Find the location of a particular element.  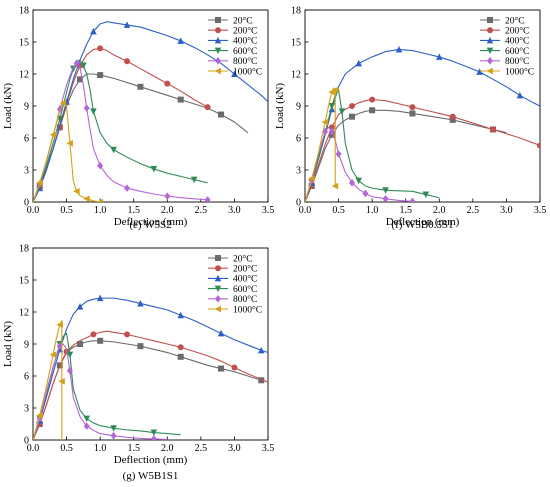

y-tick-label: 3 is located at coordinates (26, 409).